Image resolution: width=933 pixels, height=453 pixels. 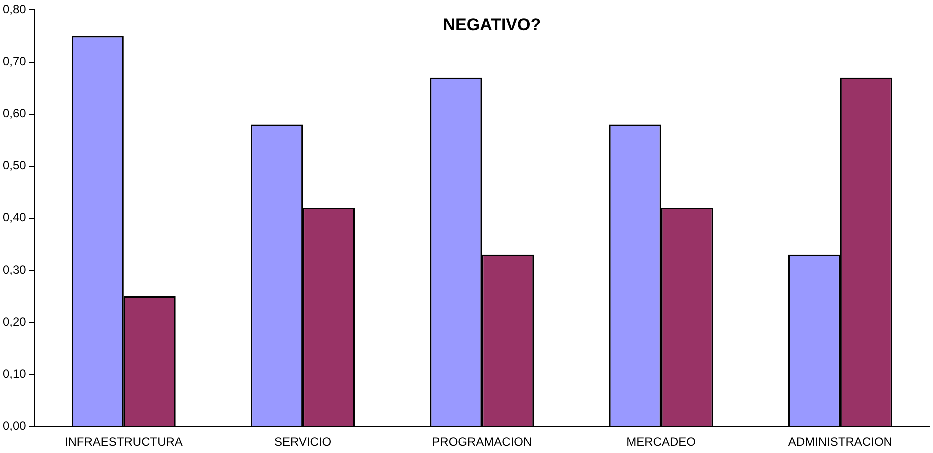 I want to click on chart-title: NEGATIVO?, so click(x=492, y=25).